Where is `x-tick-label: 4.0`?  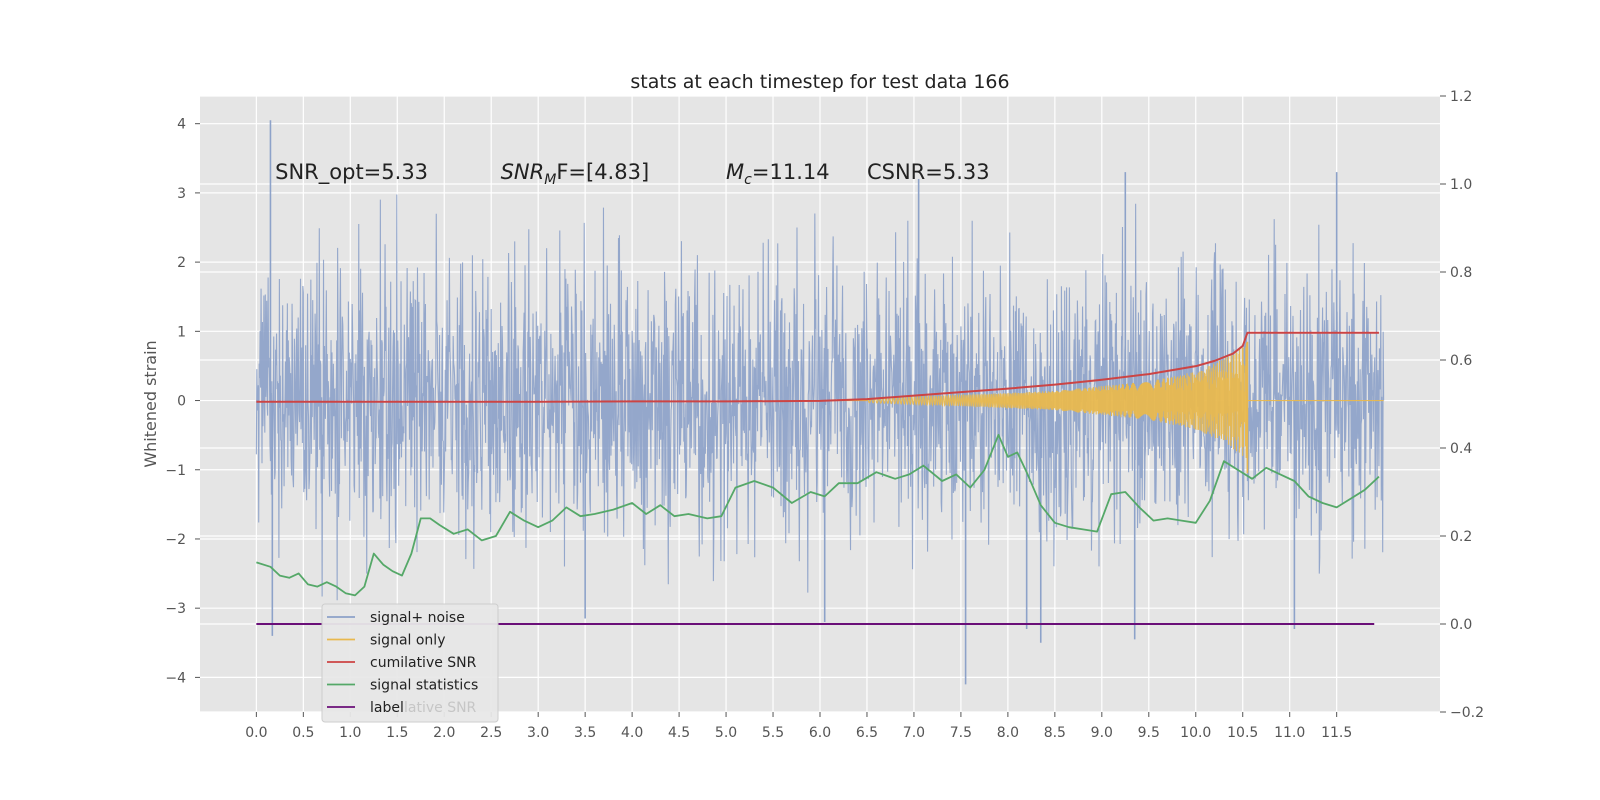 x-tick-label: 4.0 is located at coordinates (632, 733).